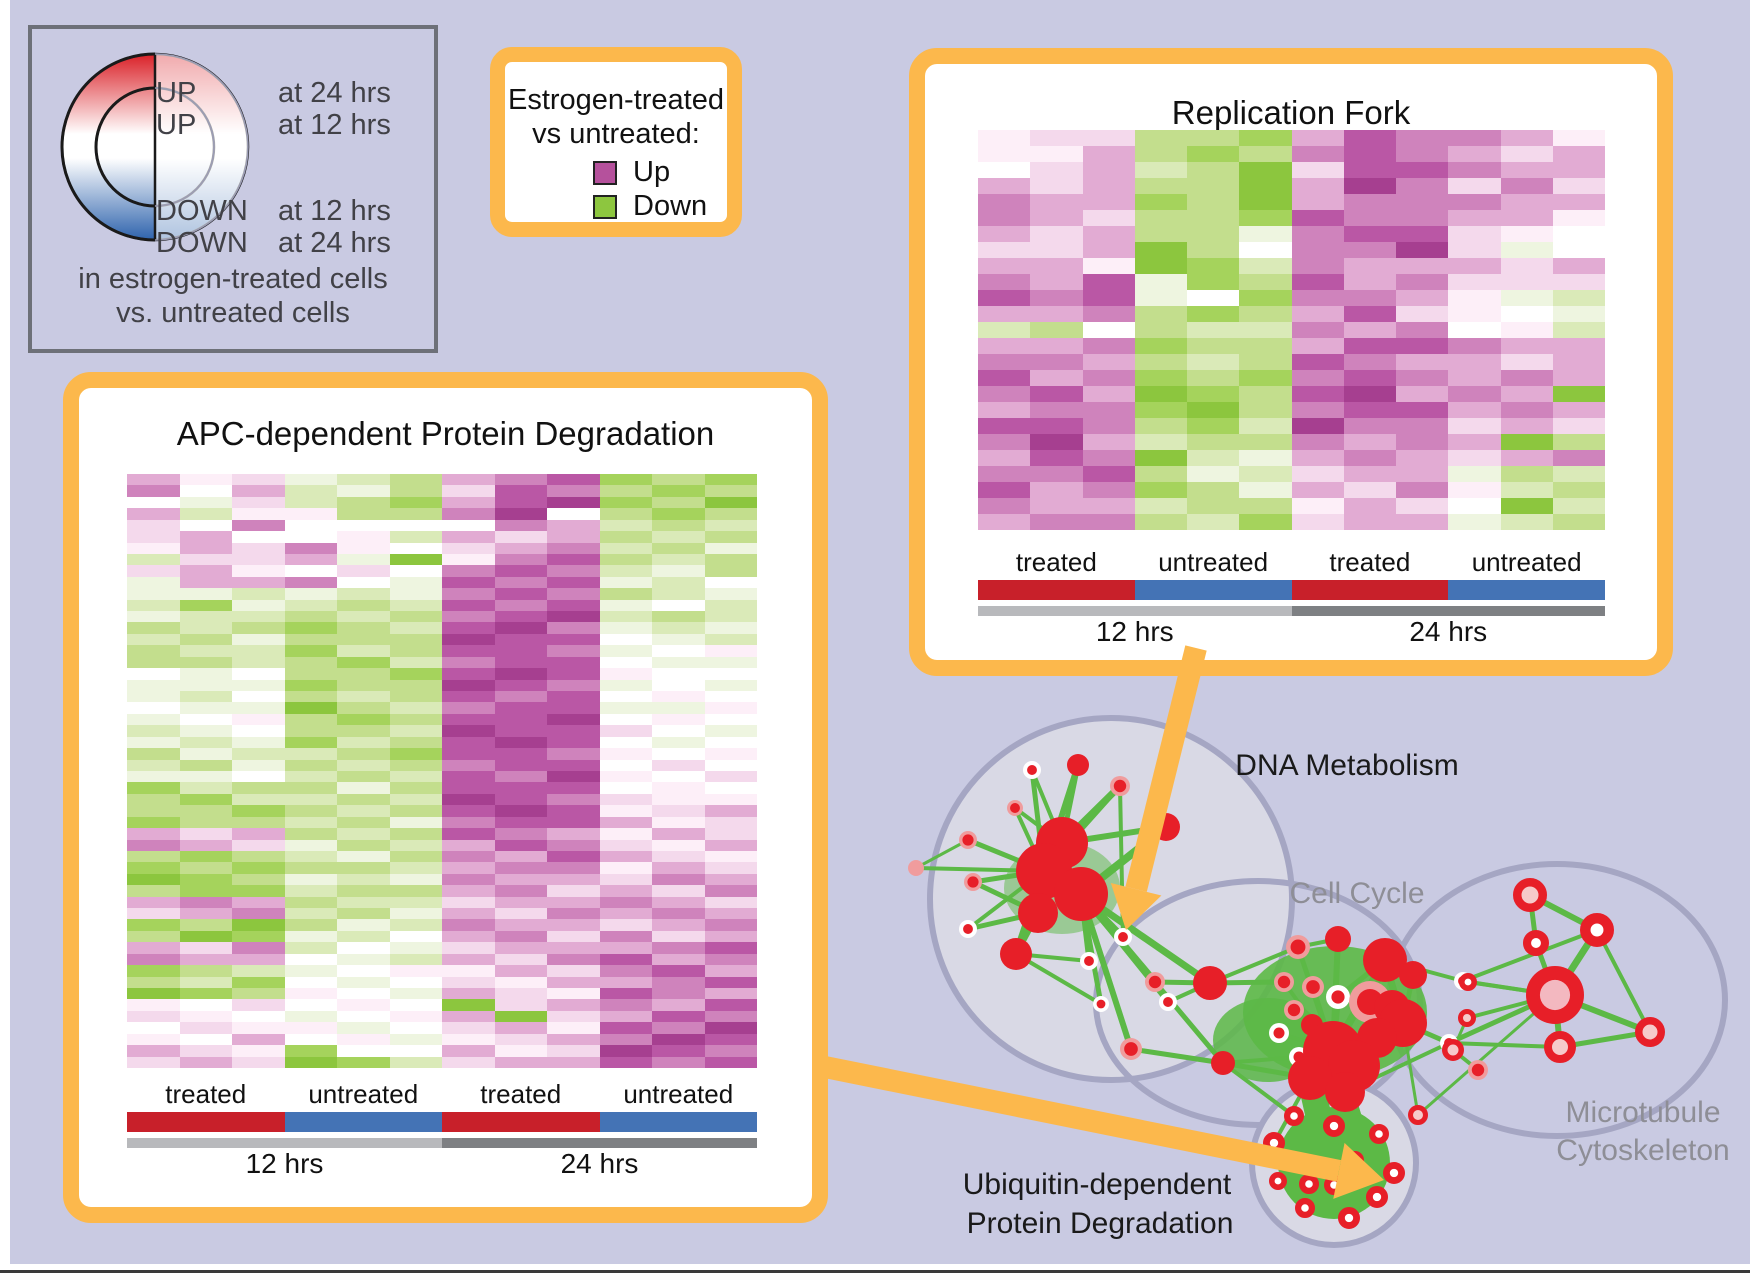  I want to click on condition-label-untreated-3: untreated, so click(678, 1094).